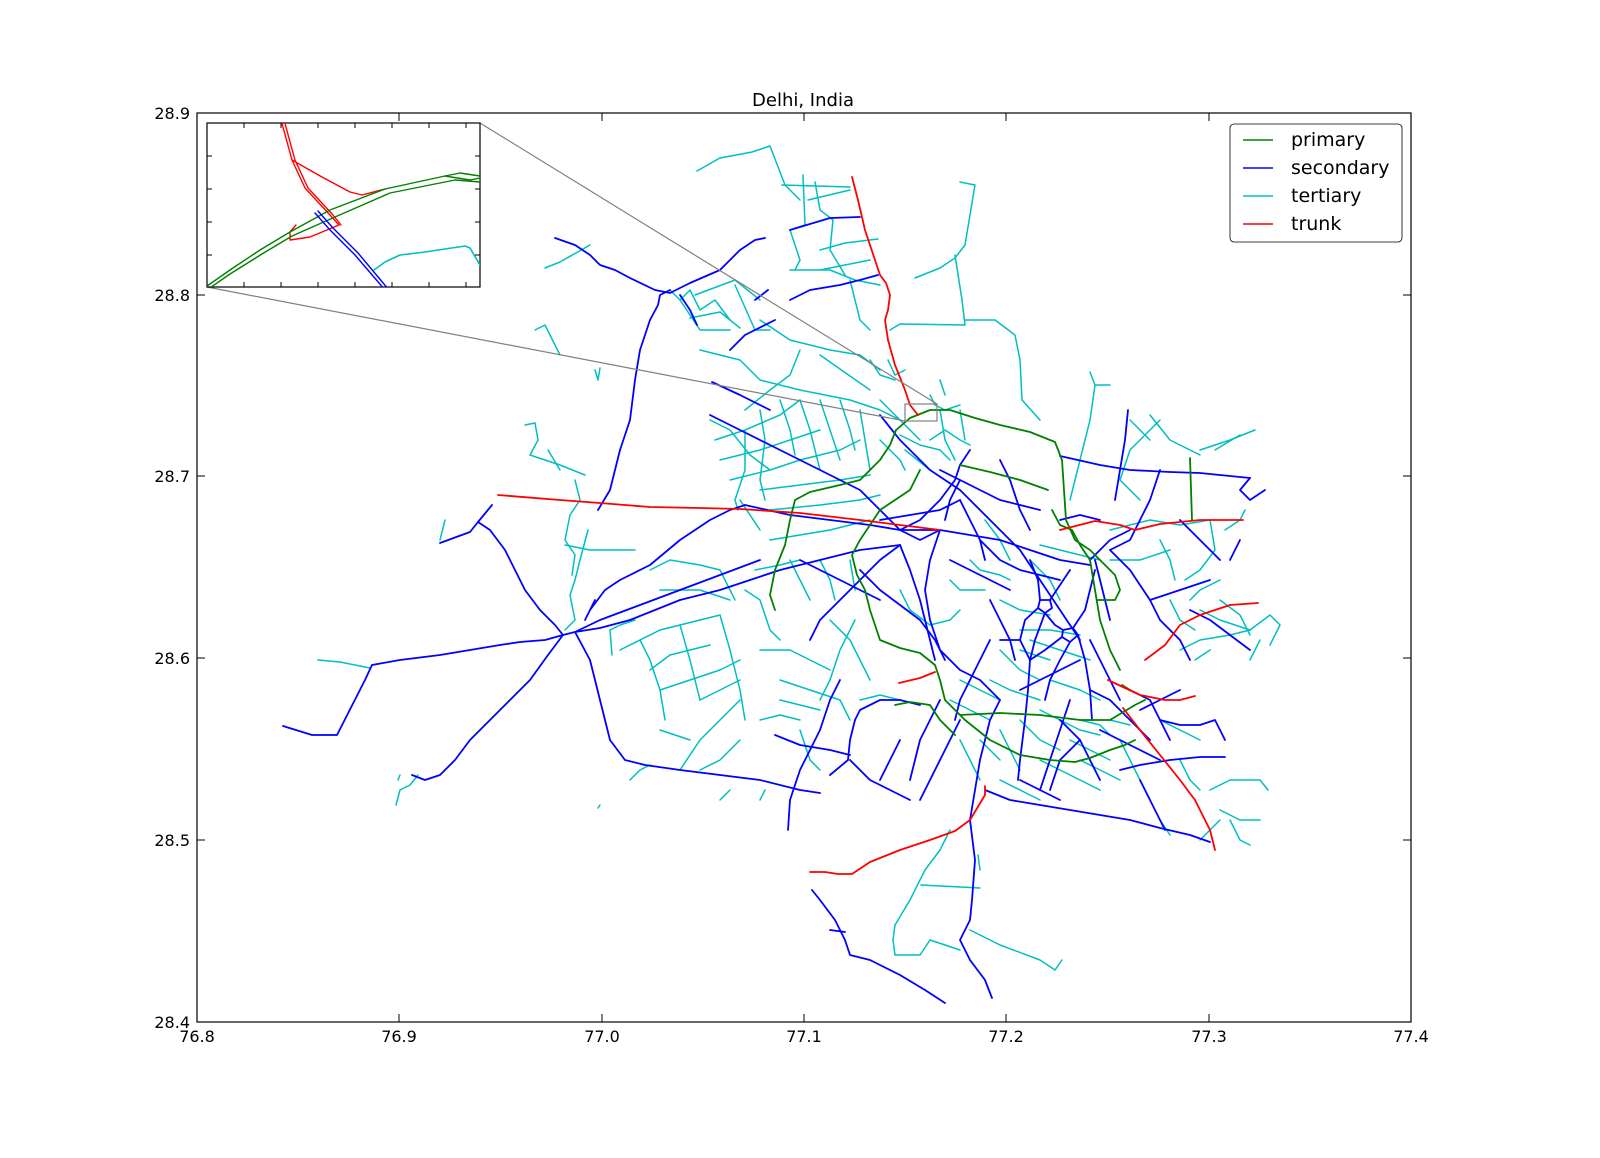  Describe the element at coordinates (172, 840) in the screenshot. I see `y-tick-label: 28.5` at that location.